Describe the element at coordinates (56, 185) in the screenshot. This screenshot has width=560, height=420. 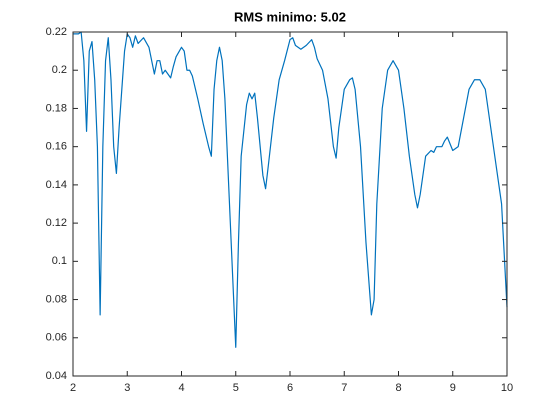
I see `y-tick-label: 0.14` at that location.